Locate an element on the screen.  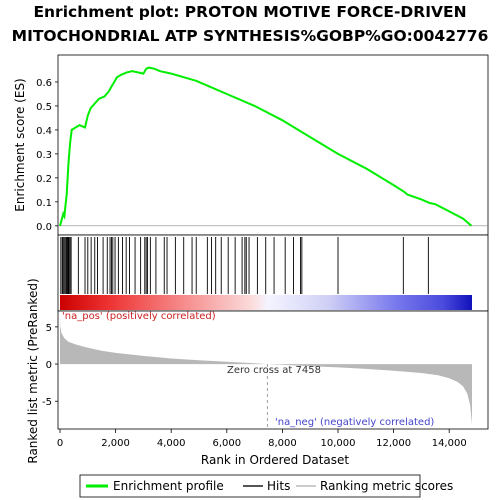
metric-x-tick-label: 12,000 is located at coordinates (393, 443).